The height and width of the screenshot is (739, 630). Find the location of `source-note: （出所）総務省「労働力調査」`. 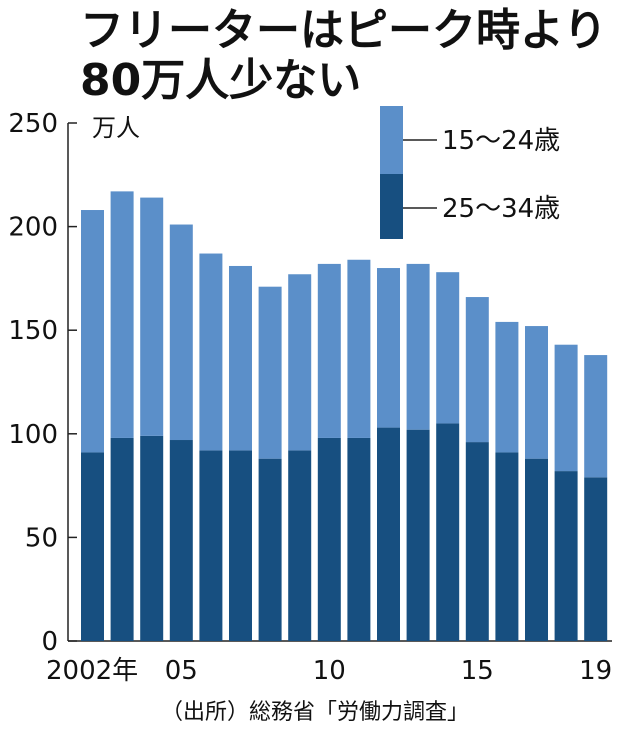

source-note: （出所）総務省「労働力調査」 is located at coordinates (314, 712).